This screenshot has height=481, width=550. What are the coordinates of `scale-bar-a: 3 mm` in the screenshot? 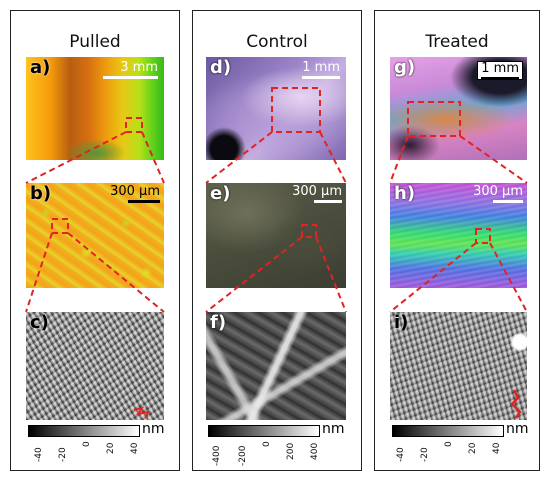 It's located at (130, 70).